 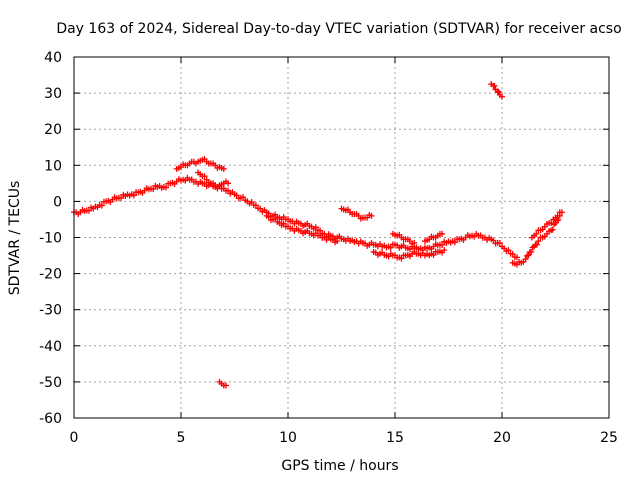 I want to click on y-tick-label: -50, so click(x=50, y=383).